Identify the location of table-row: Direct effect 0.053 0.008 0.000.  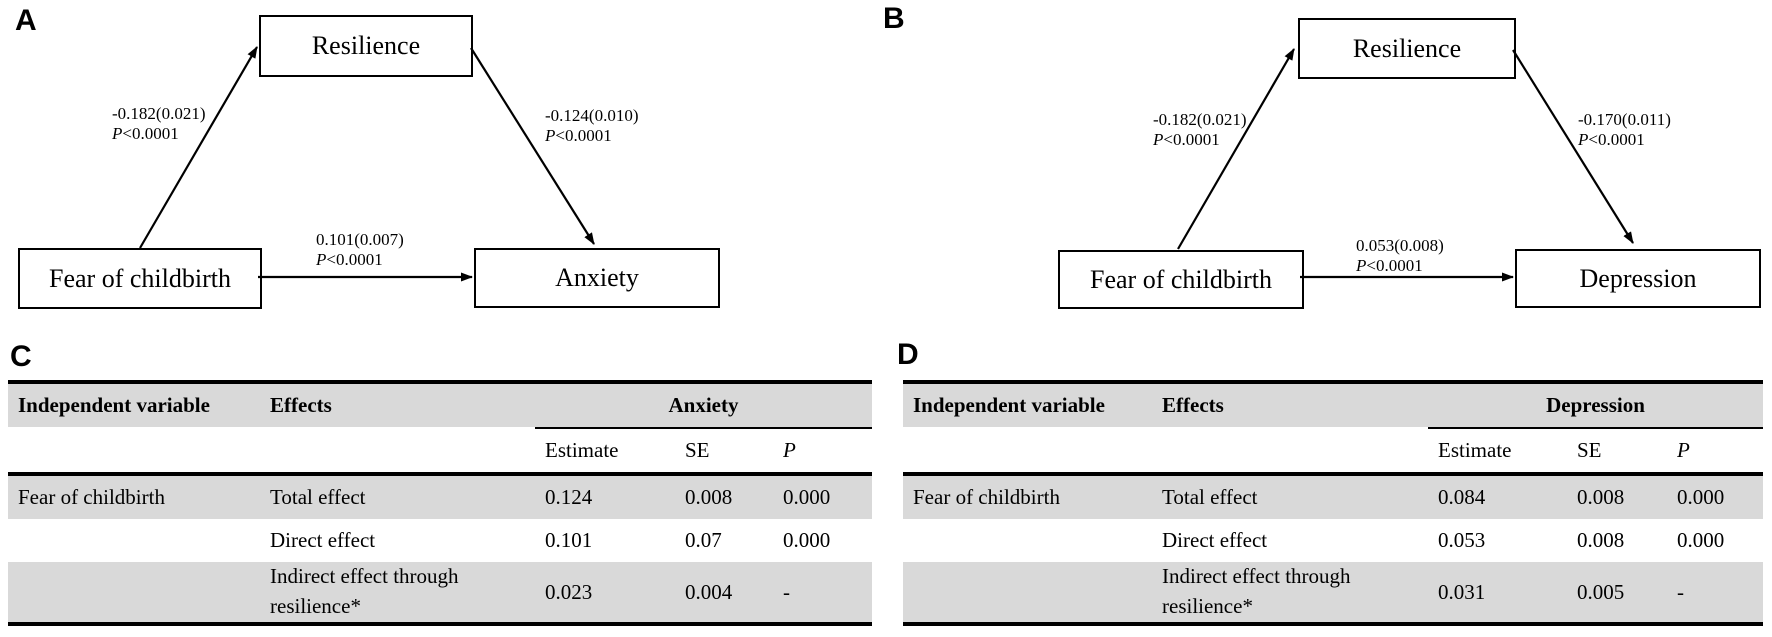
(1333, 540).